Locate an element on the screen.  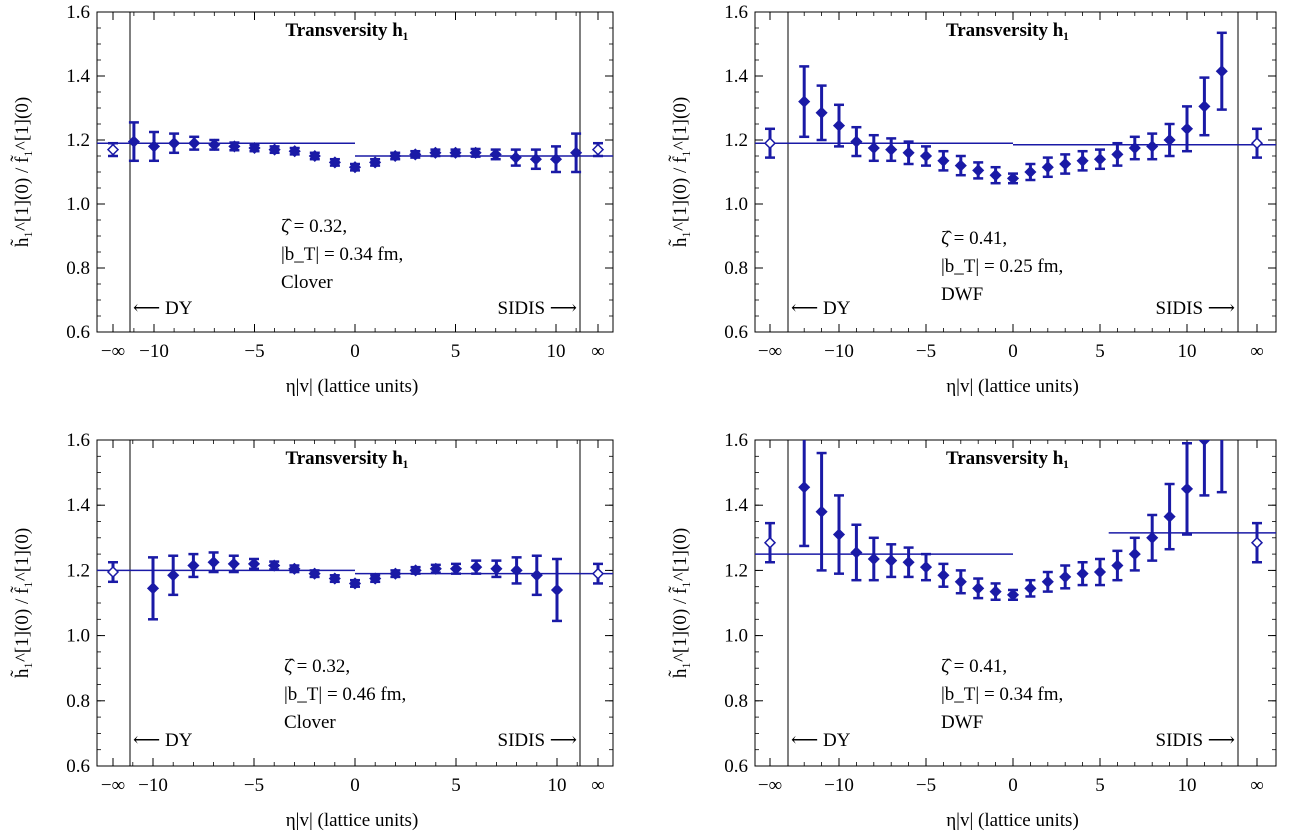
parameter-annotation: ζ̂ = 0.41, is located at coordinates (974, 238).